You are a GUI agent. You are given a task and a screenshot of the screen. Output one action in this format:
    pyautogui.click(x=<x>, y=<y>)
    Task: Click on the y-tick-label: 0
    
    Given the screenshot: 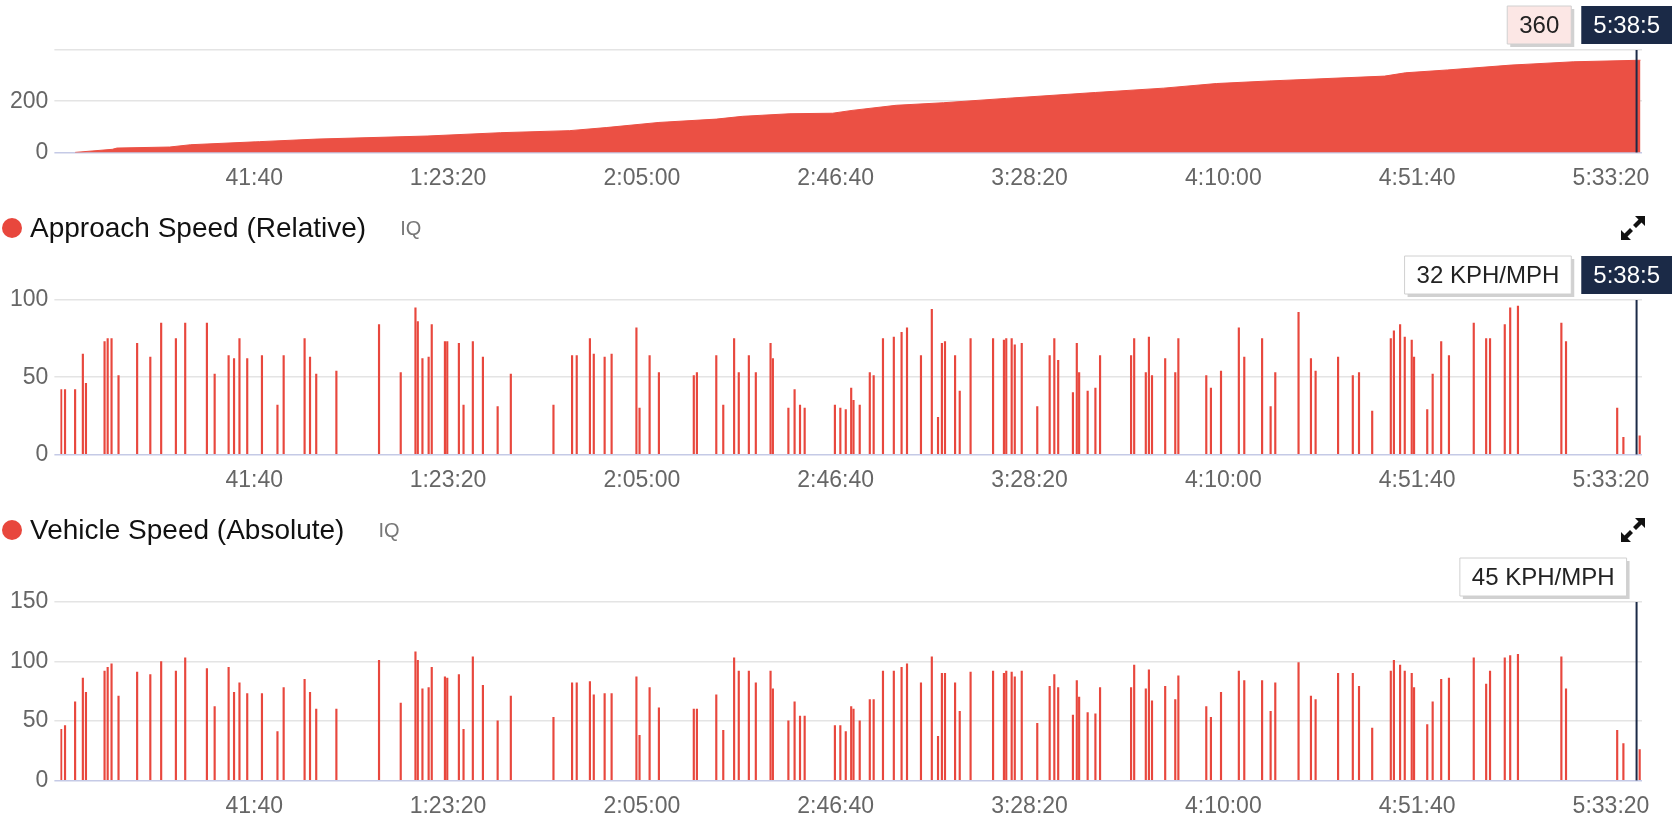 What is the action you would take?
    pyautogui.click(x=42, y=778)
    